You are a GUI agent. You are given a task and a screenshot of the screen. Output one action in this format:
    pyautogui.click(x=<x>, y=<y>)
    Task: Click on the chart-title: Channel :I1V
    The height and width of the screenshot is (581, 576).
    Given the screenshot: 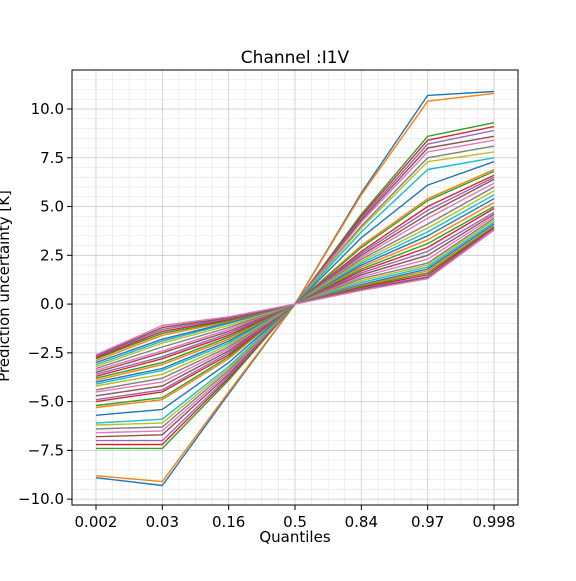 What is the action you would take?
    pyautogui.click(x=295, y=58)
    